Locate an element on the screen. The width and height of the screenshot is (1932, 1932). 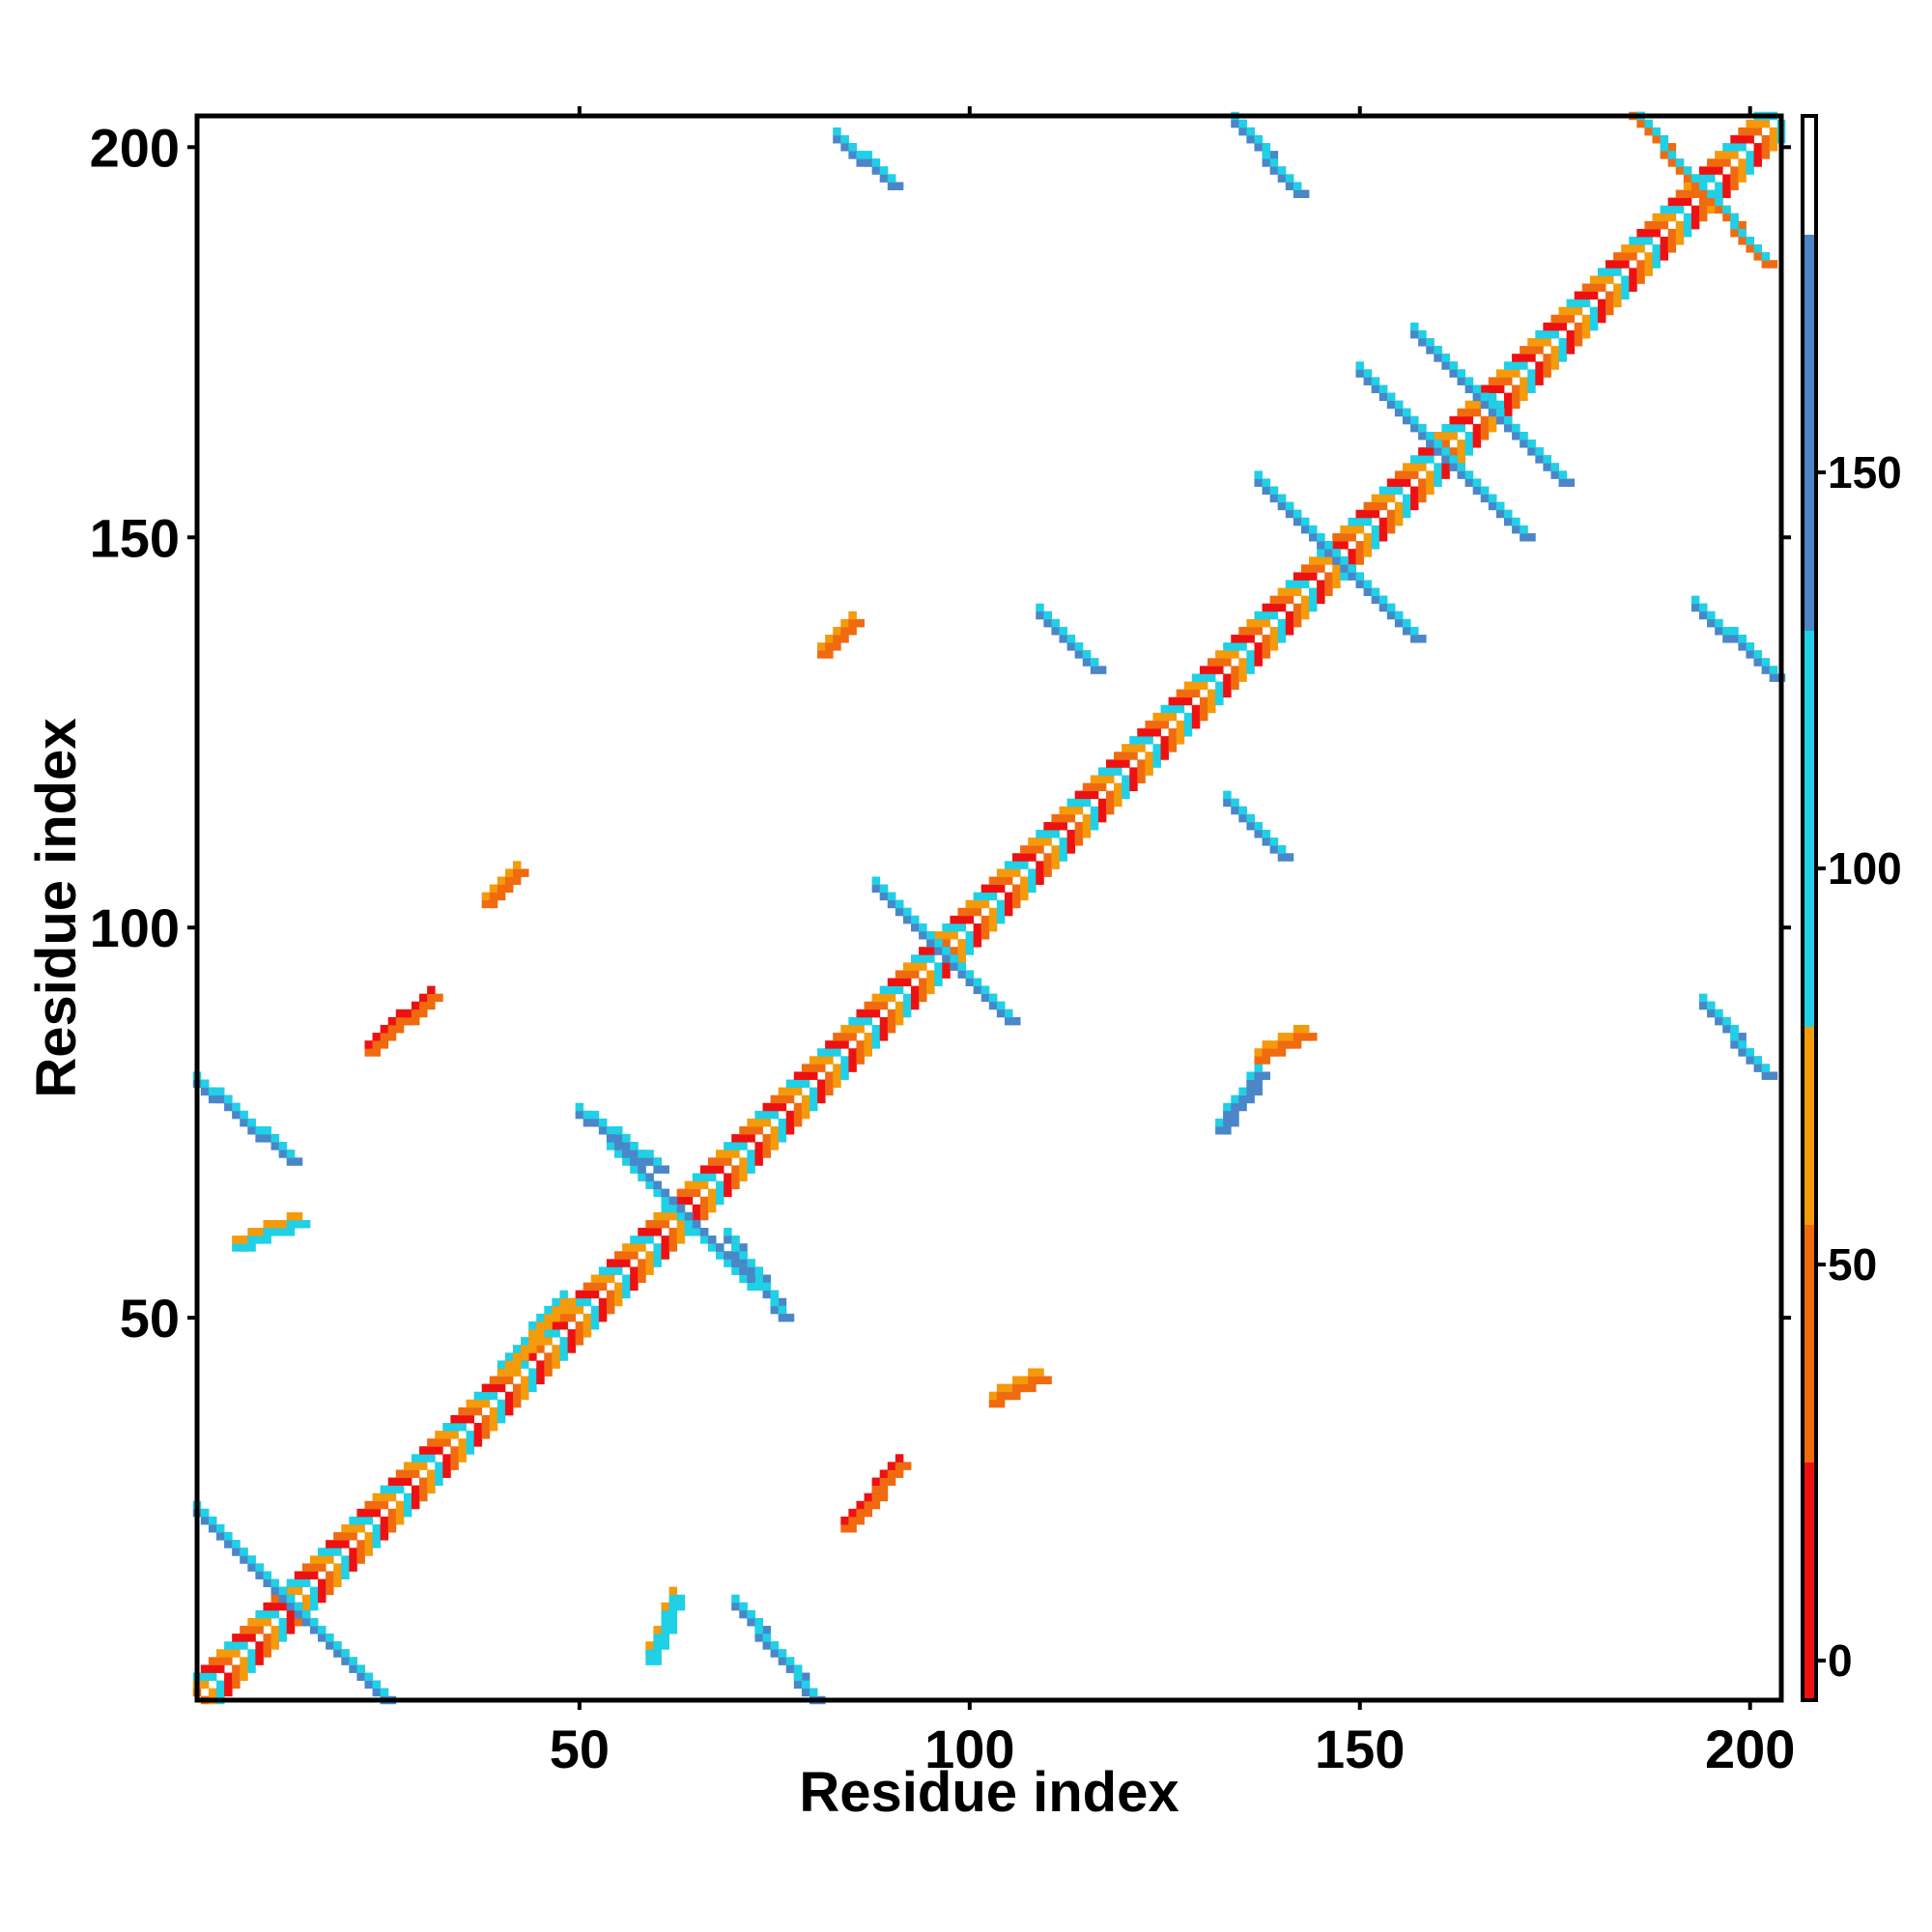
y-tick-label: 100 is located at coordinates (135, 927).